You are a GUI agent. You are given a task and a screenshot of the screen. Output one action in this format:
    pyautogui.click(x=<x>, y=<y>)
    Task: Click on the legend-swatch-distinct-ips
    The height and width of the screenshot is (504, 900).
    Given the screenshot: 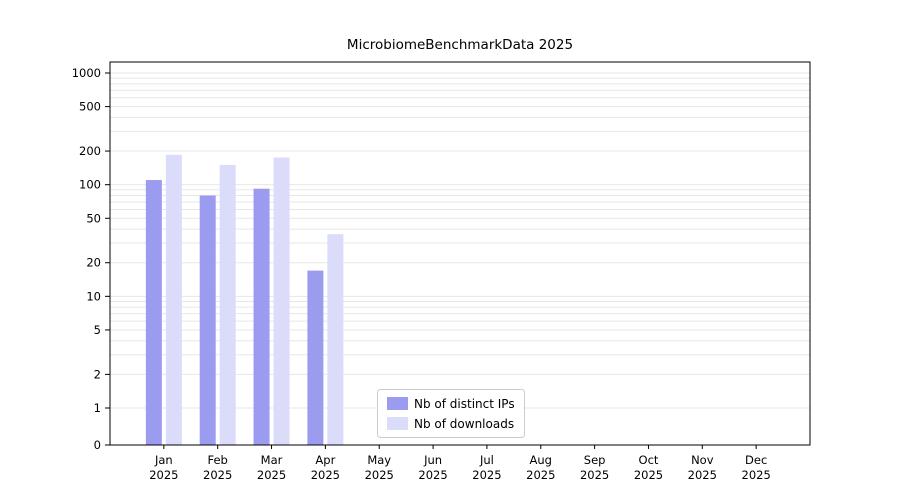 What is the action you would take?
    pyautogui.click(x=397, y=403)
    